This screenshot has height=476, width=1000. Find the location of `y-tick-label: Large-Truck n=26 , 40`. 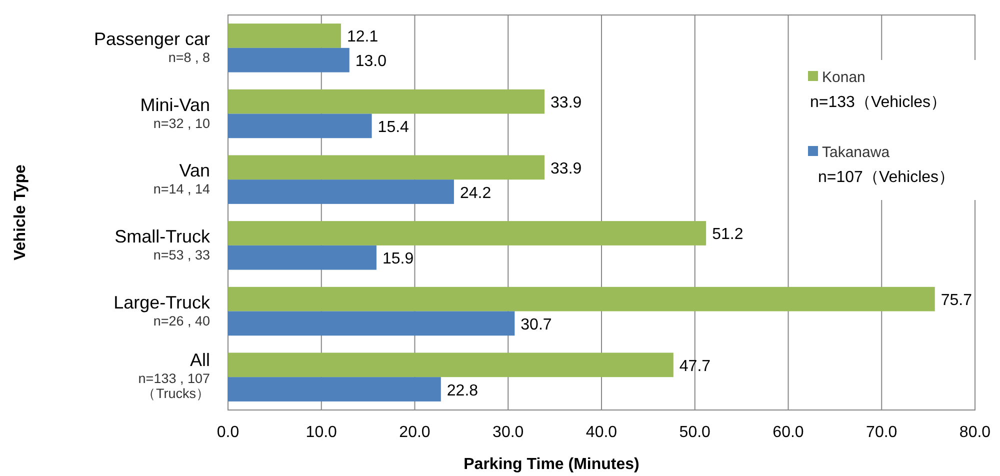

y-tick-label: Large-Truck n=26 , 40 is located at coordinates (162, 310).